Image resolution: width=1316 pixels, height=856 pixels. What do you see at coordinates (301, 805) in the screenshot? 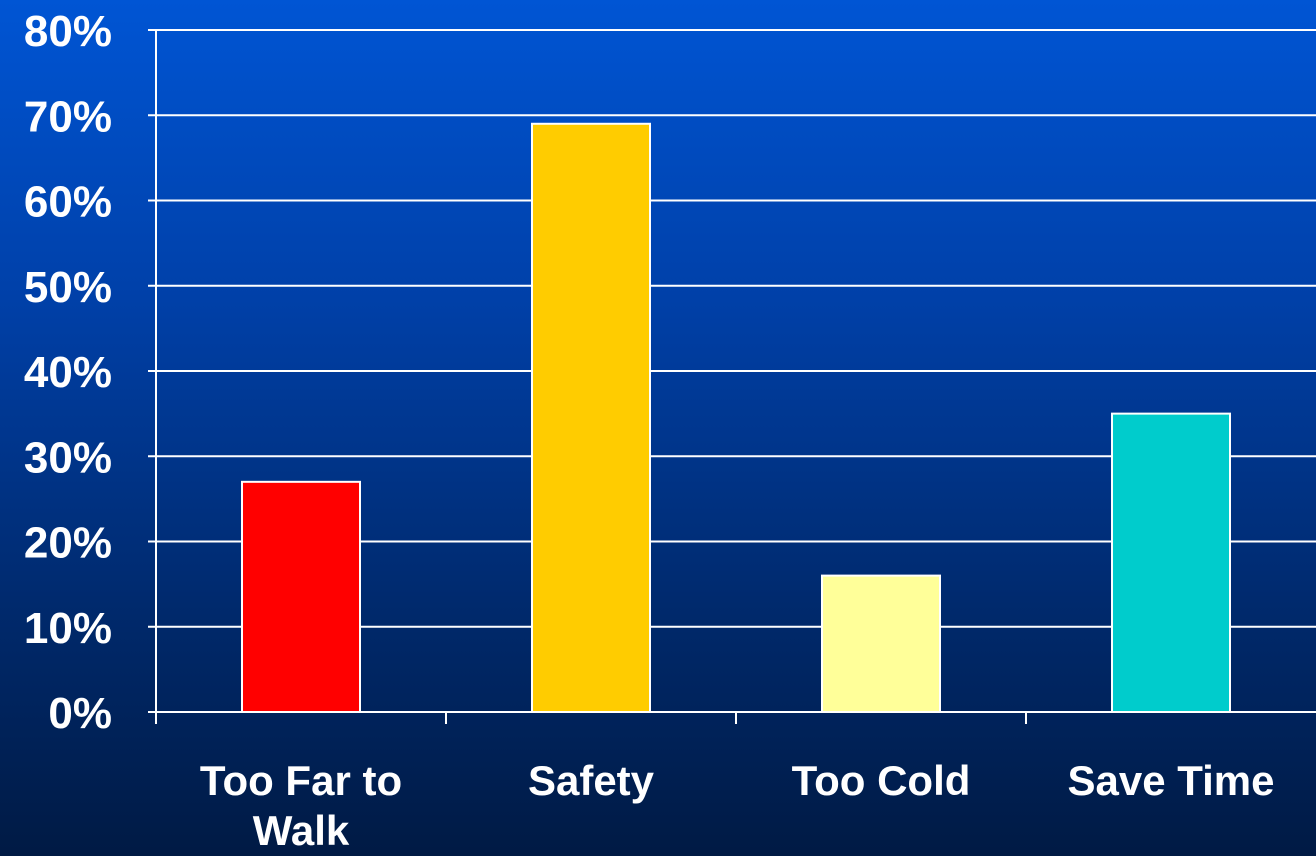
I see `x-category-label: Too Far to Walk` at bounding box center [301, 805].